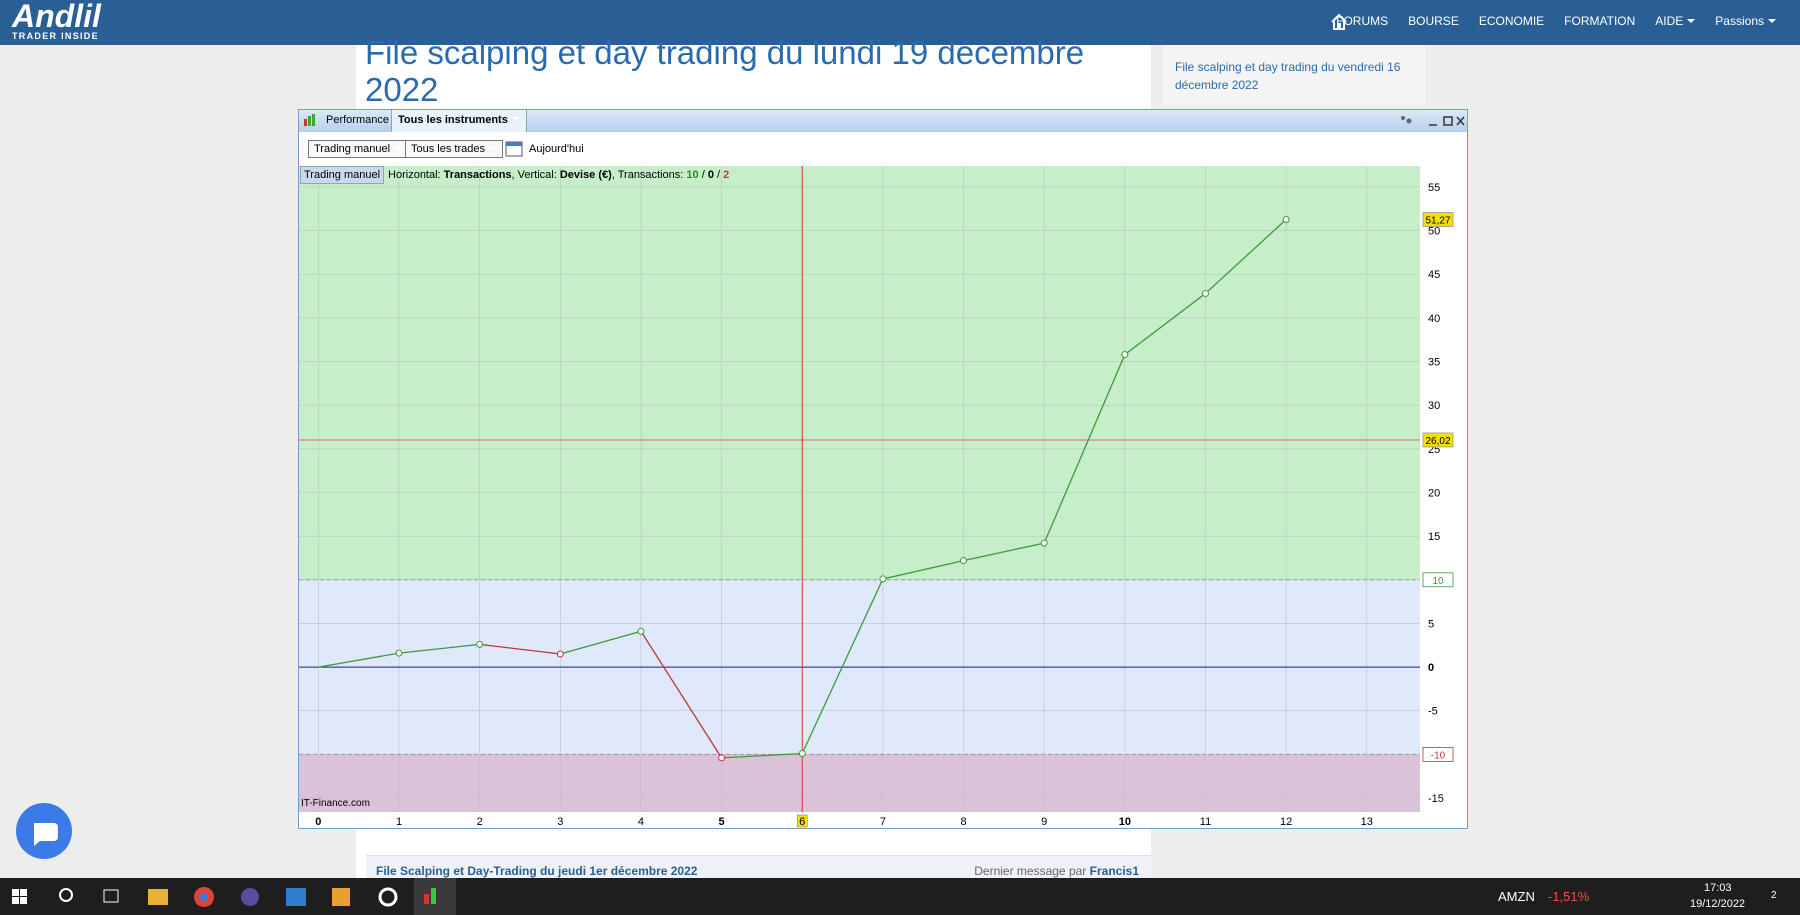 This screenshot has width=1800, height=915. What do you see at coordinates (44, 831) in the screenshot?
I see `chat-bubble` at bounding box center [44, 831].